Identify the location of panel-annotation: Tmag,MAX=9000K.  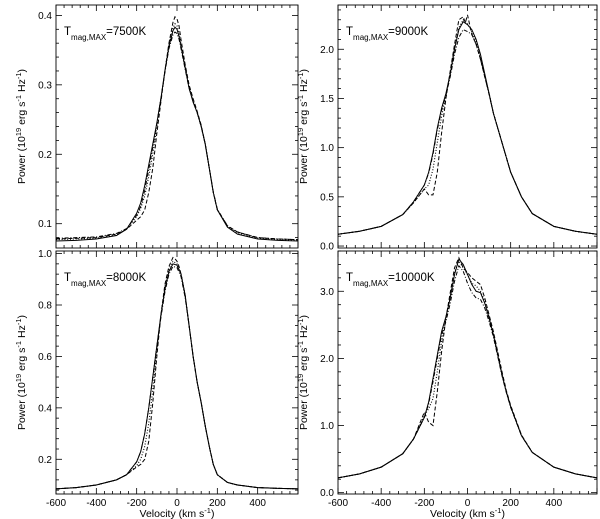
(387, 34).